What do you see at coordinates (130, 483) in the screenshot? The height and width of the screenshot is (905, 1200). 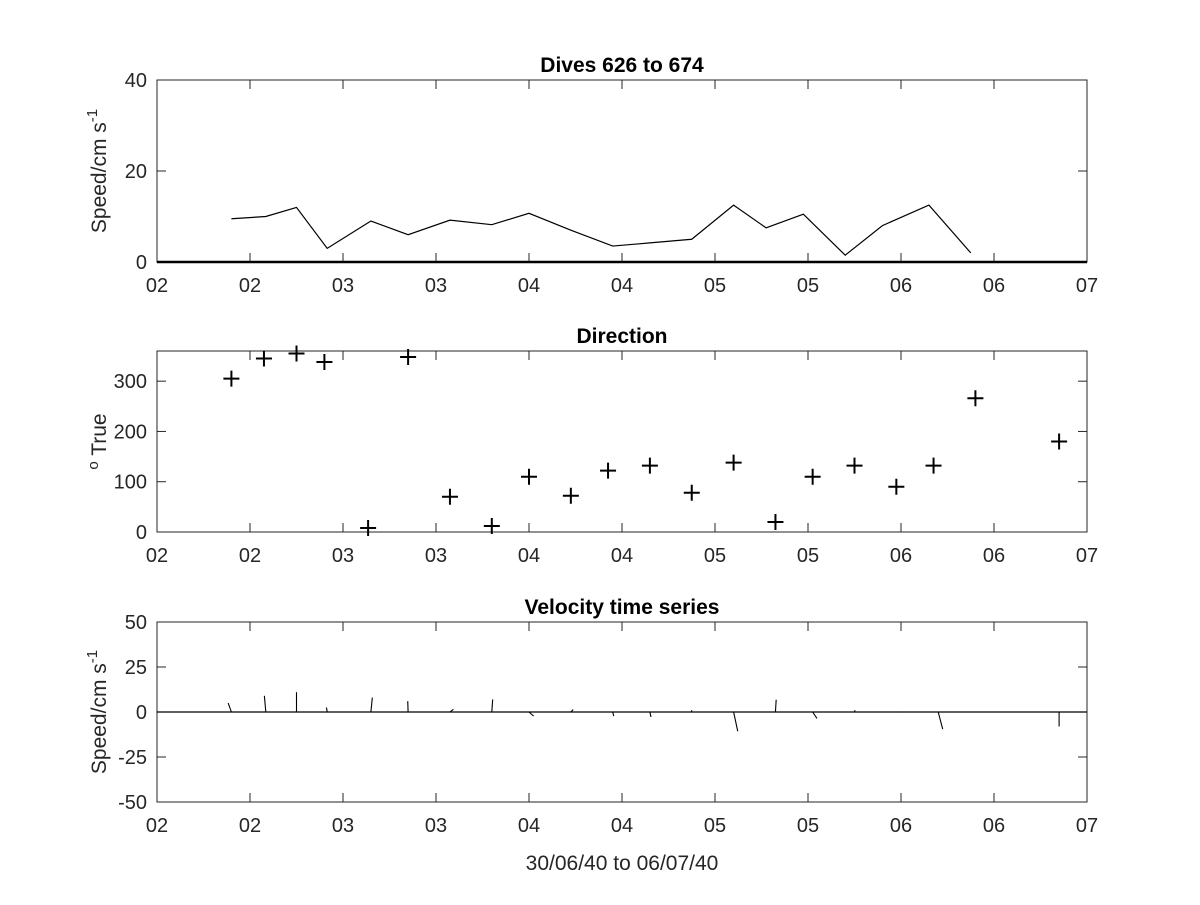 I see `y-tick-label: 100` at bounding box center [130, 483].